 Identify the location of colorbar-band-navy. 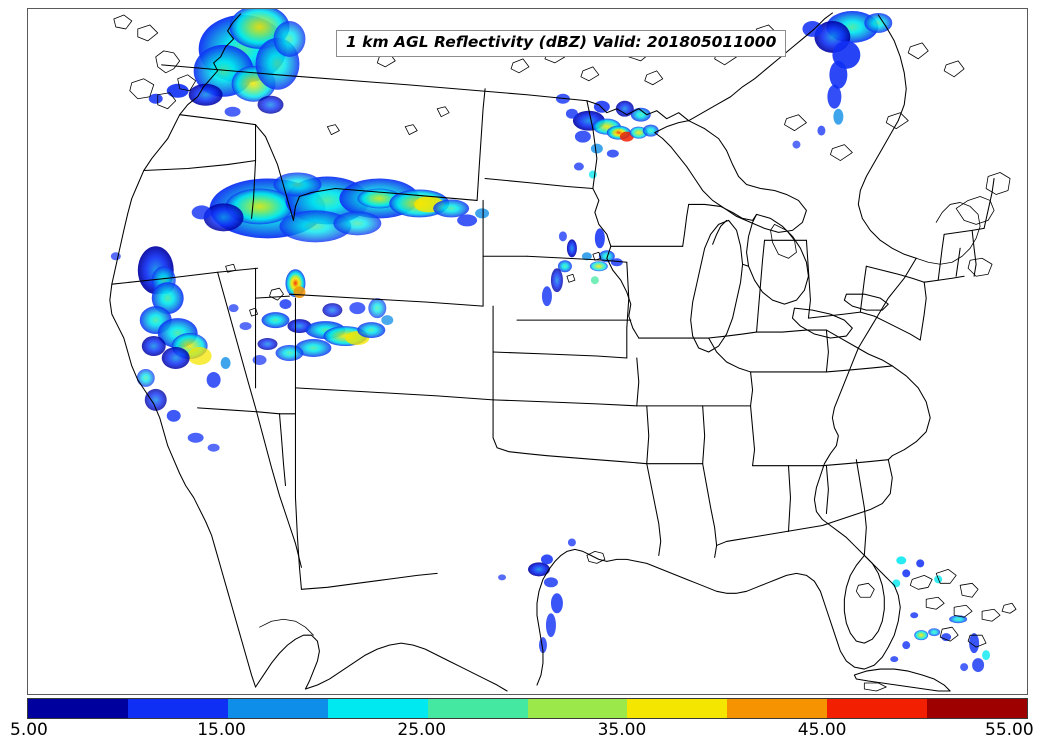
(78, 708).